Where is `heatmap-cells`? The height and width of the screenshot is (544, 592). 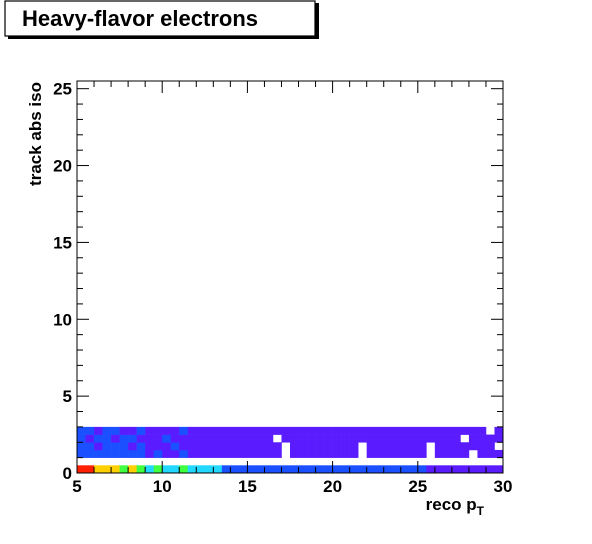 heatmap-cells is located at coordinates (290, 450).